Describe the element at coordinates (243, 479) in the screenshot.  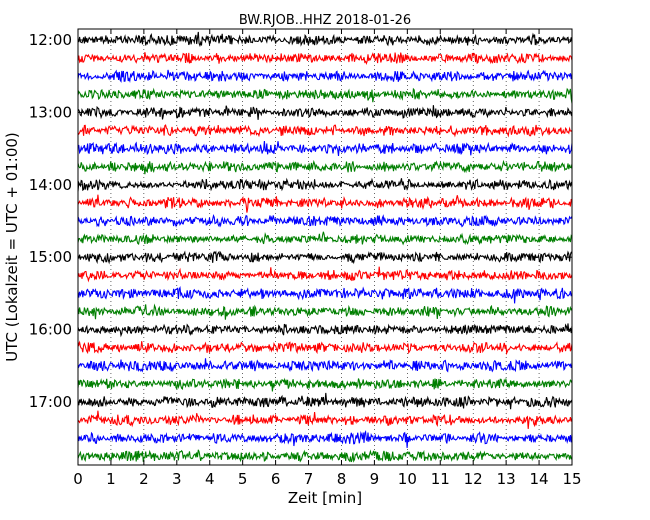
I see `x-tick-label: 5` at that location.